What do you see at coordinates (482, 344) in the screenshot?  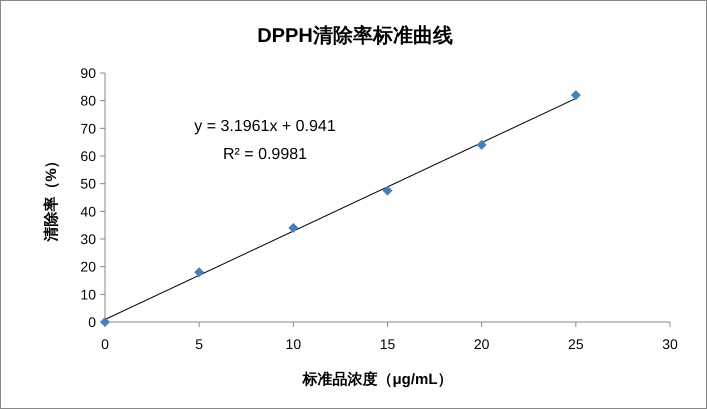 I see `x-tick-label: 20` at bounding box center [482, 344].